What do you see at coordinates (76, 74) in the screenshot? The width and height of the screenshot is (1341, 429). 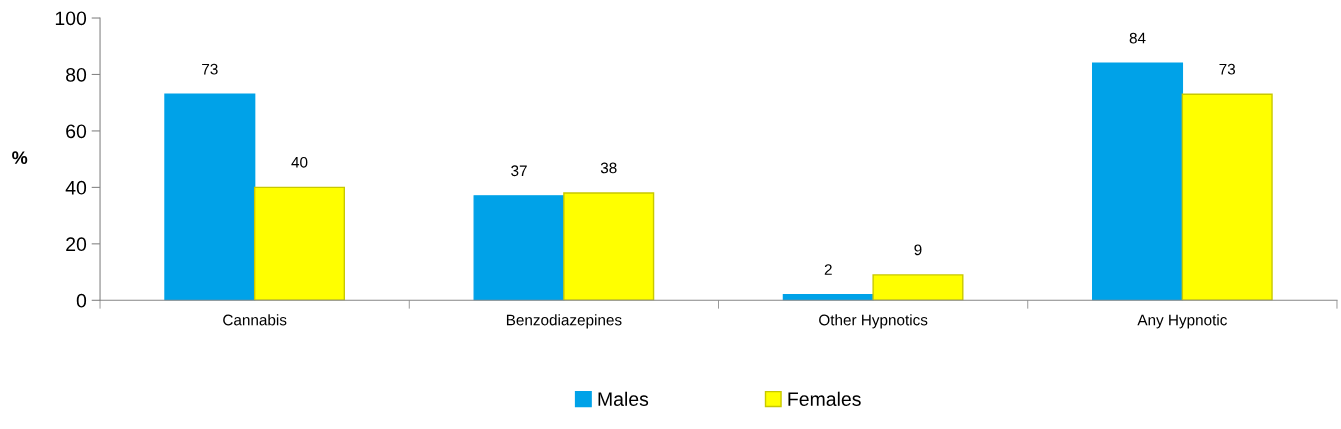 I see `y-tick-label: 80` at bounding box center [76, 74].